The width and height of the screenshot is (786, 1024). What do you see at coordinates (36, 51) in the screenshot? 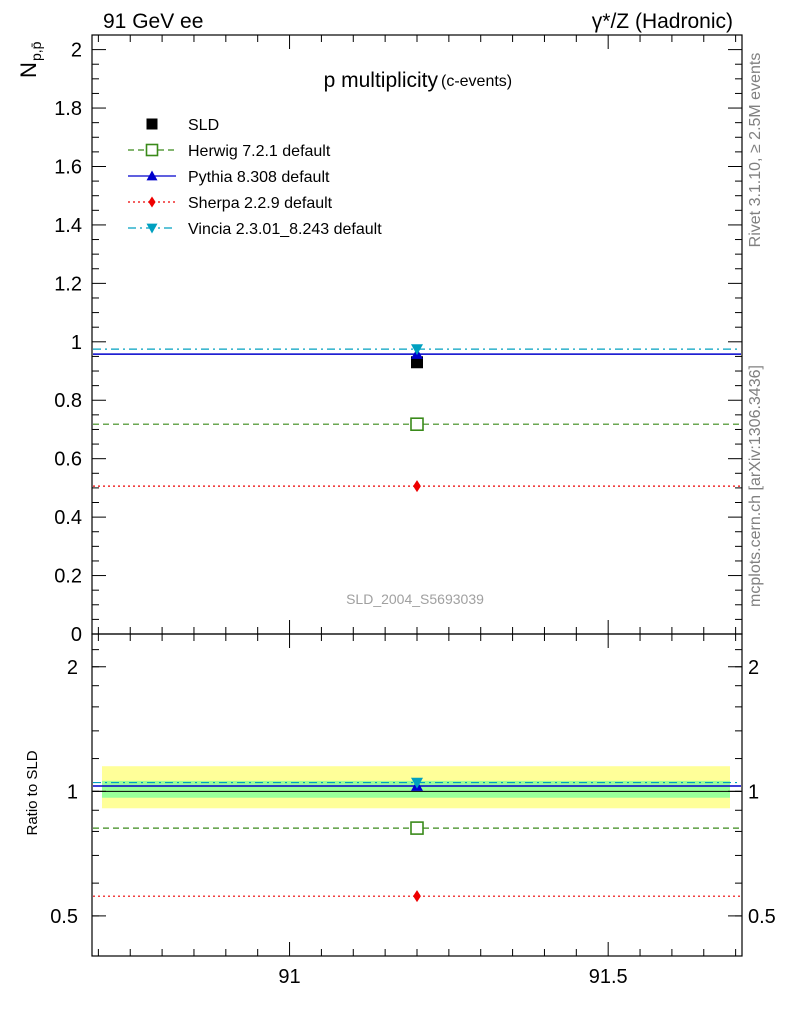
I see `main-ylabel-subscript: p,p̄` at bounding box center [36, 51].